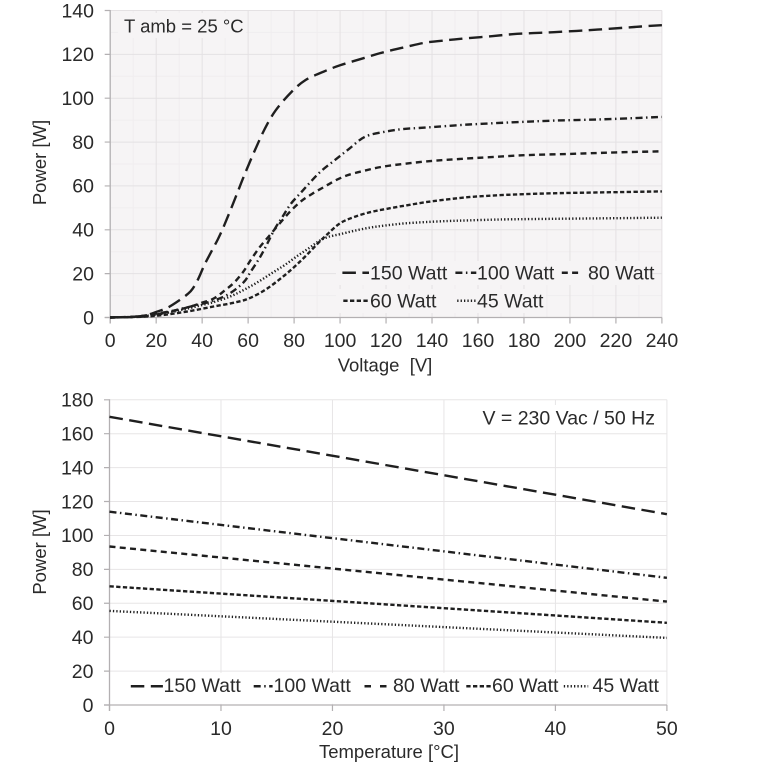 The height and width of the screenshot is (772, 767). I want to click on svg-text: 200, so click(570, 341).